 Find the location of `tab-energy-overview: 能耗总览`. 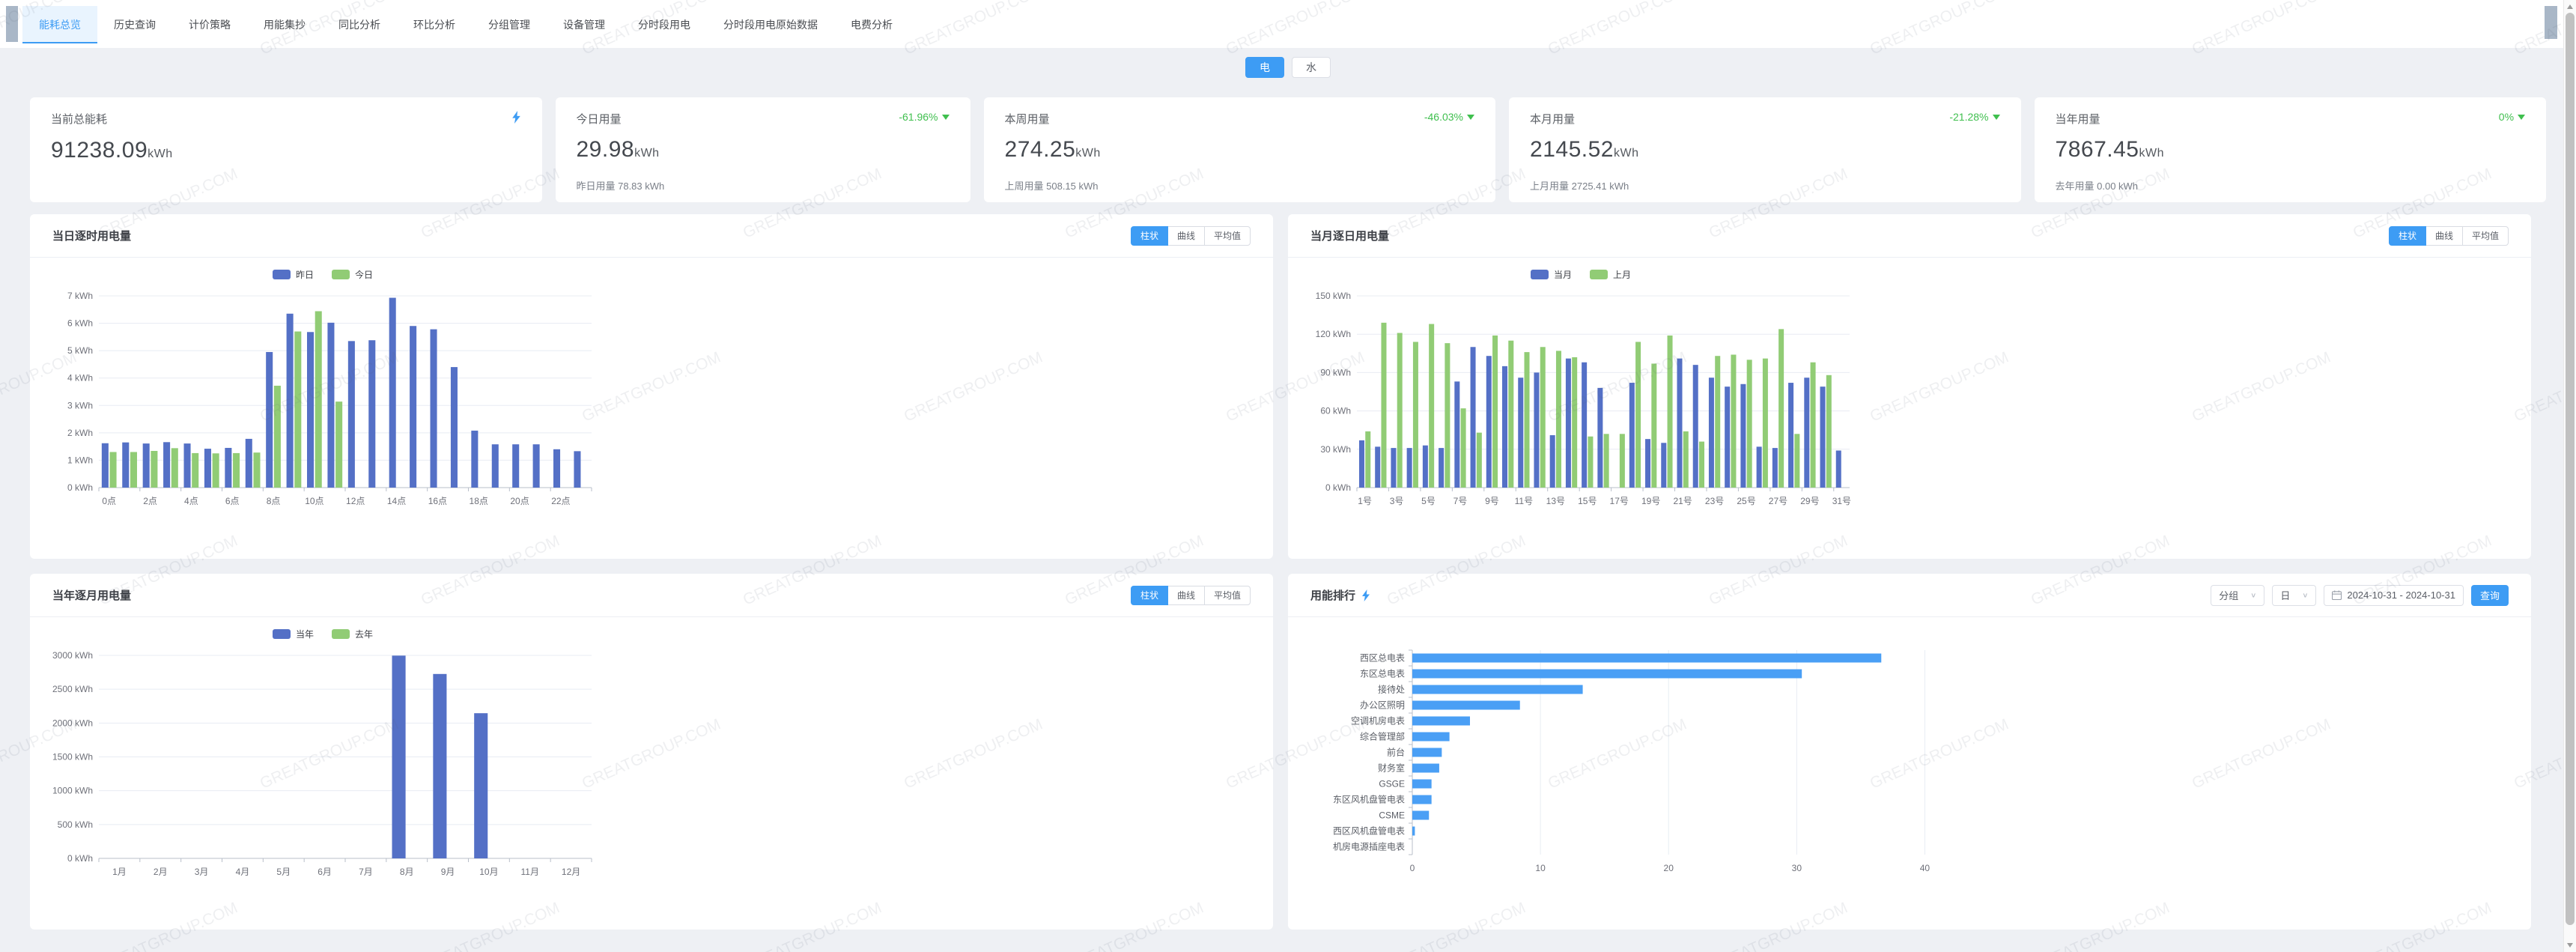

tab-energy-overview: 能耗总览 is located at coordinates (59, 24).